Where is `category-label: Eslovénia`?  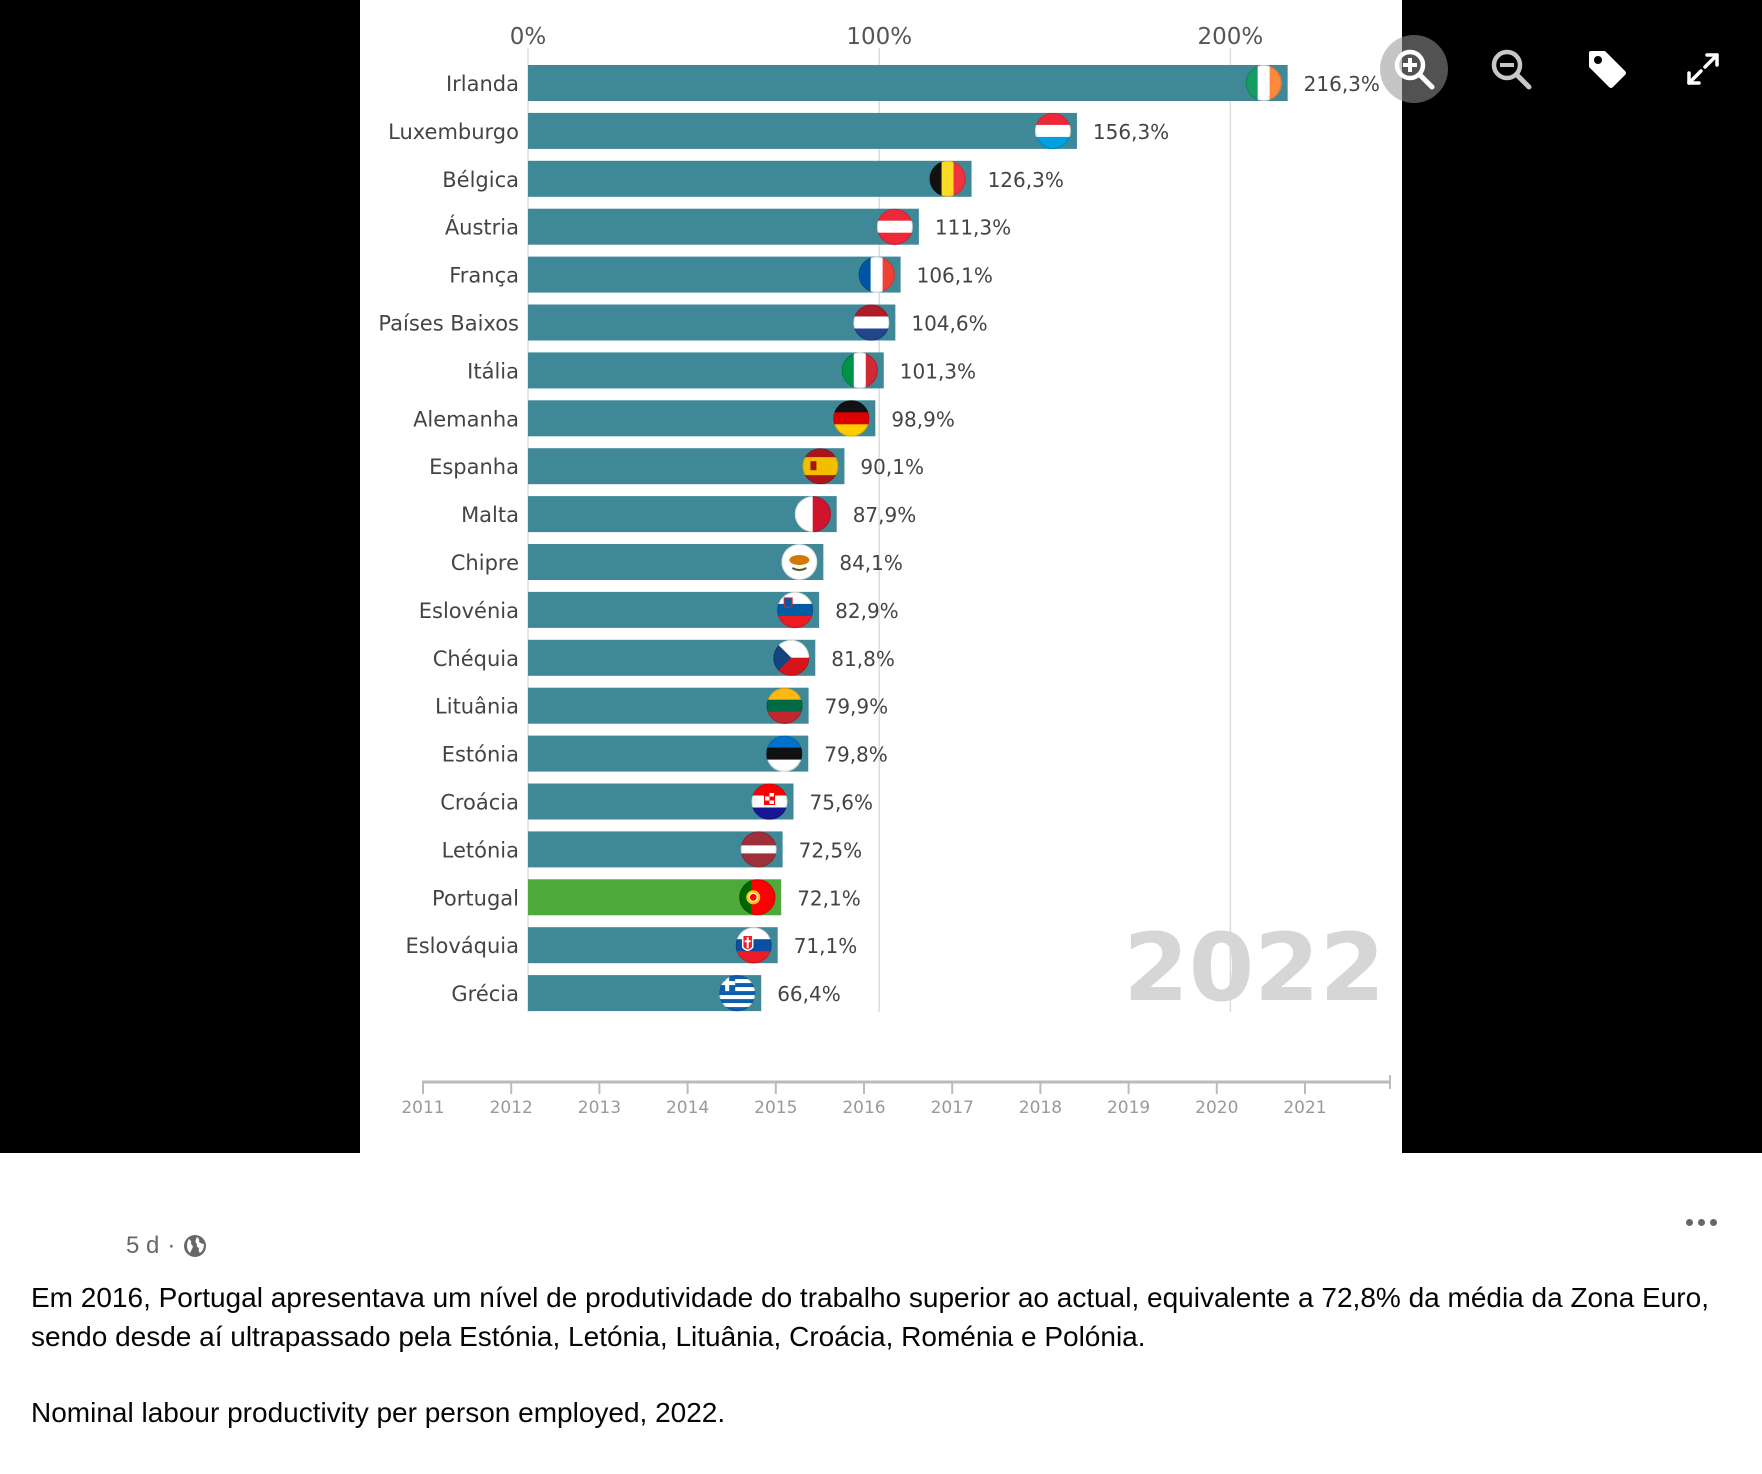 category-label: Eslovénia is located at coordinates (469, 611).